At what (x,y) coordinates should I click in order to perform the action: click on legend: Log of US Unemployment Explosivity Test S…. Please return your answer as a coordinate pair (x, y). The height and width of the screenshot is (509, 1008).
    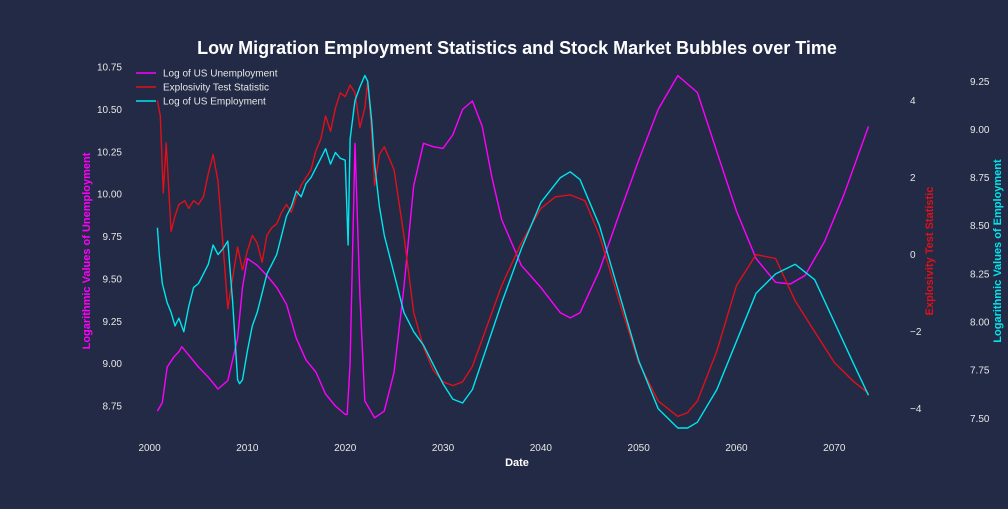
    Looking at the image, I should click on (207, 88).